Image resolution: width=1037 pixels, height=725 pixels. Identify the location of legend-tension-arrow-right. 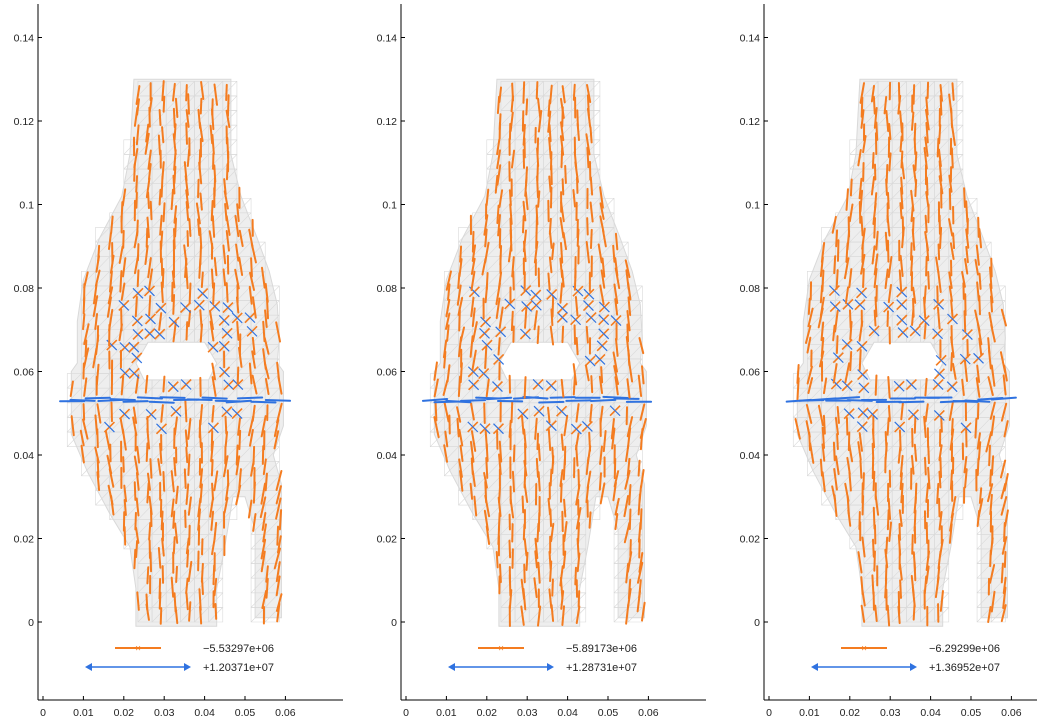
(913, 667).